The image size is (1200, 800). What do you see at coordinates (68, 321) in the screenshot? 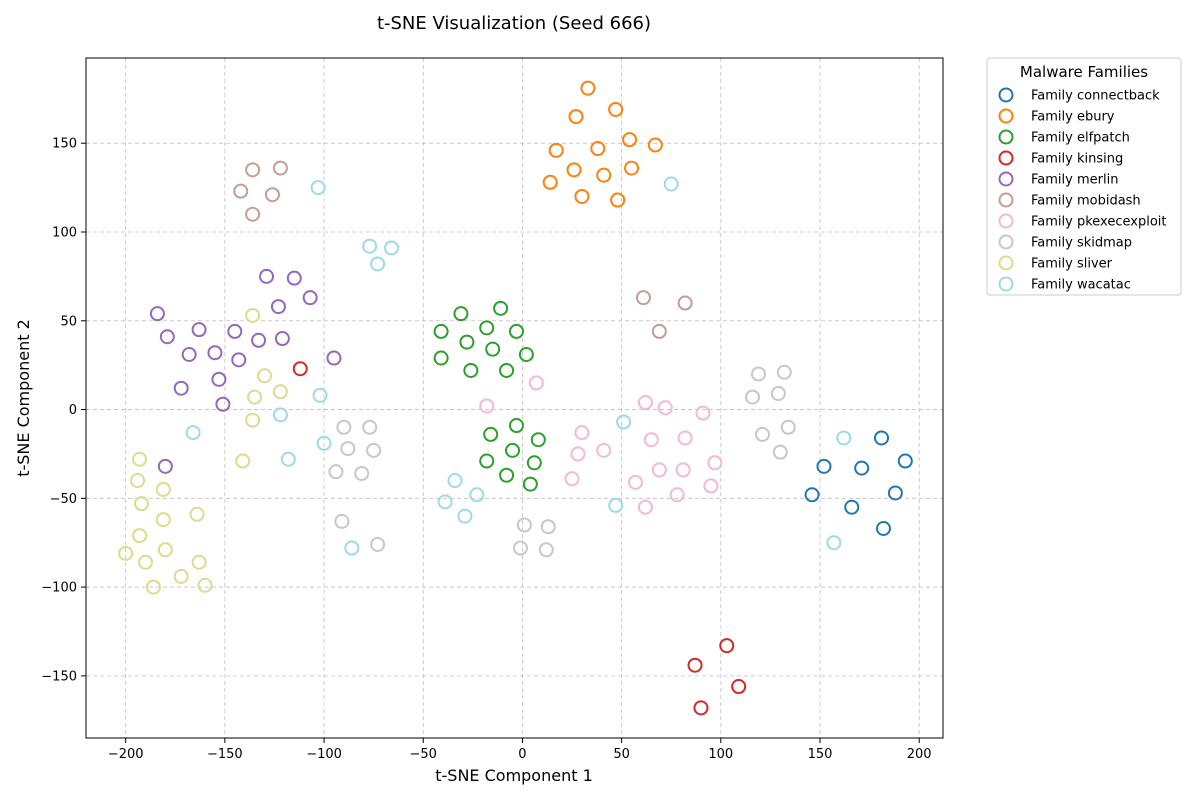
I see `y-tick-label: 50` at bounding box center [68, 321].